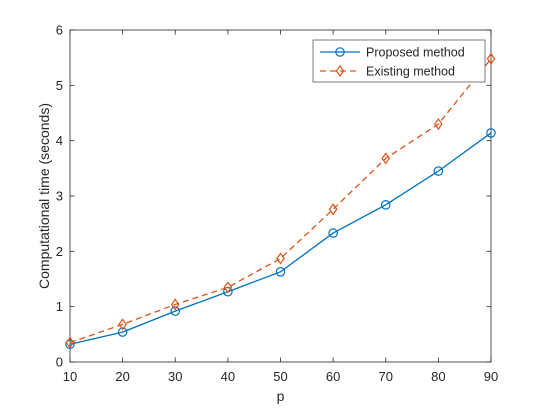 The image size is (543, 412). Describe the element at coordinates (228, 376) in the screenshot. I see `x-tick-label: 40` at that location.